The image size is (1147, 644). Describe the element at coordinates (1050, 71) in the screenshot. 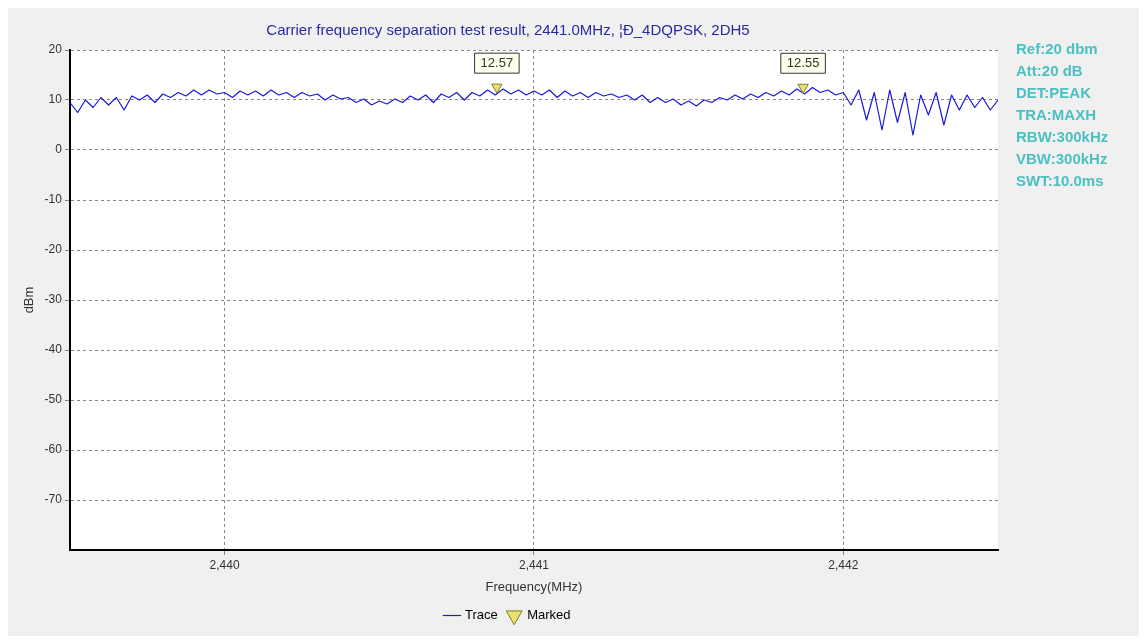

I see `text: Att:20 dB` at that location.